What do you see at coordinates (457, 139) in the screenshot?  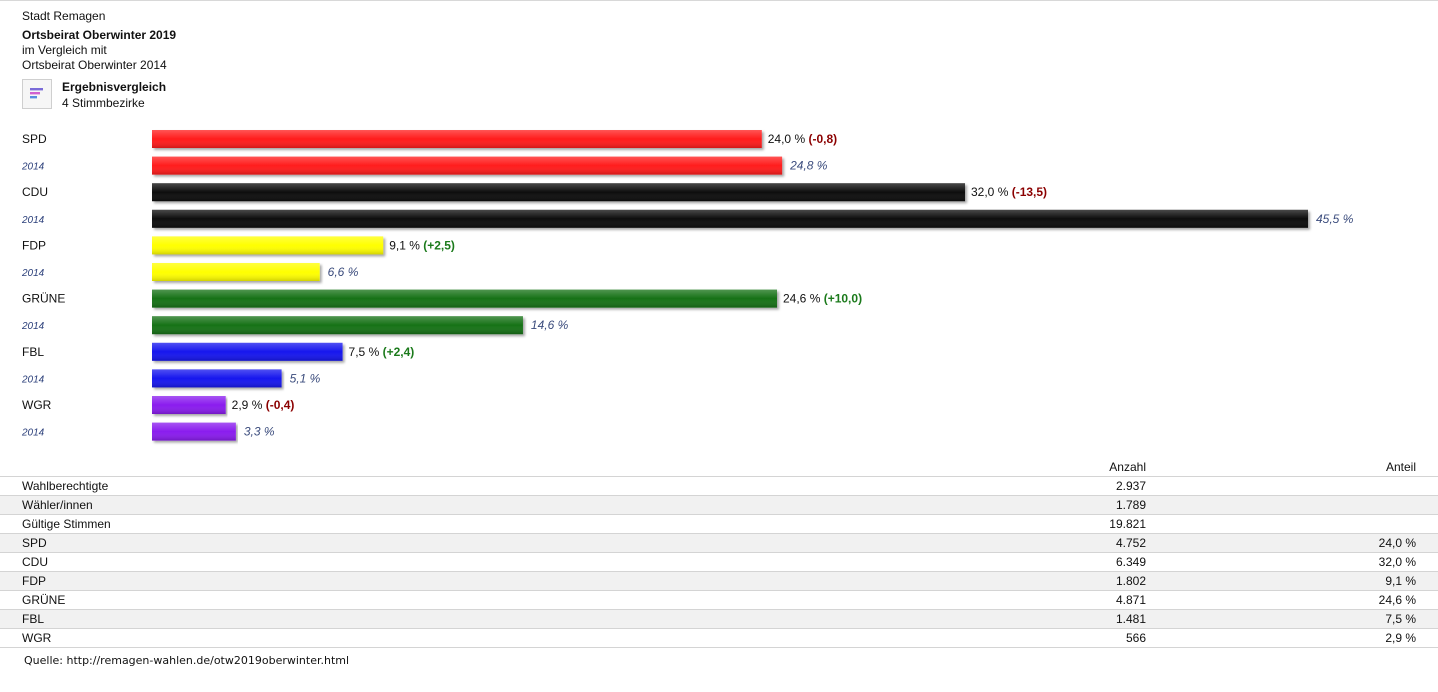 I see `bar-2019-shine-spd` at bounding box center [457, 139].